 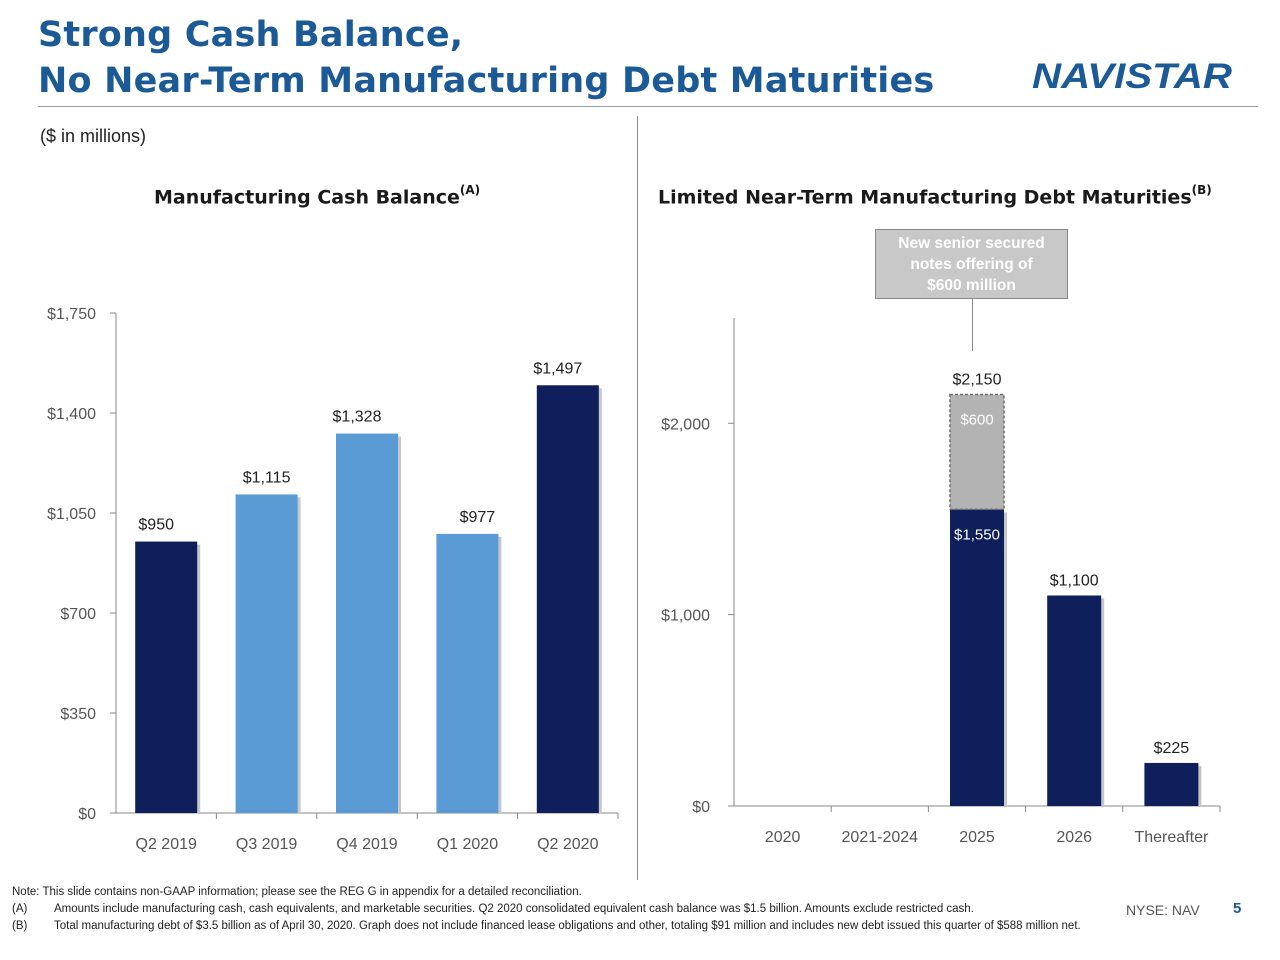 I want to click on left-bar-value-label: $1,328, so click(x=357, y=417).